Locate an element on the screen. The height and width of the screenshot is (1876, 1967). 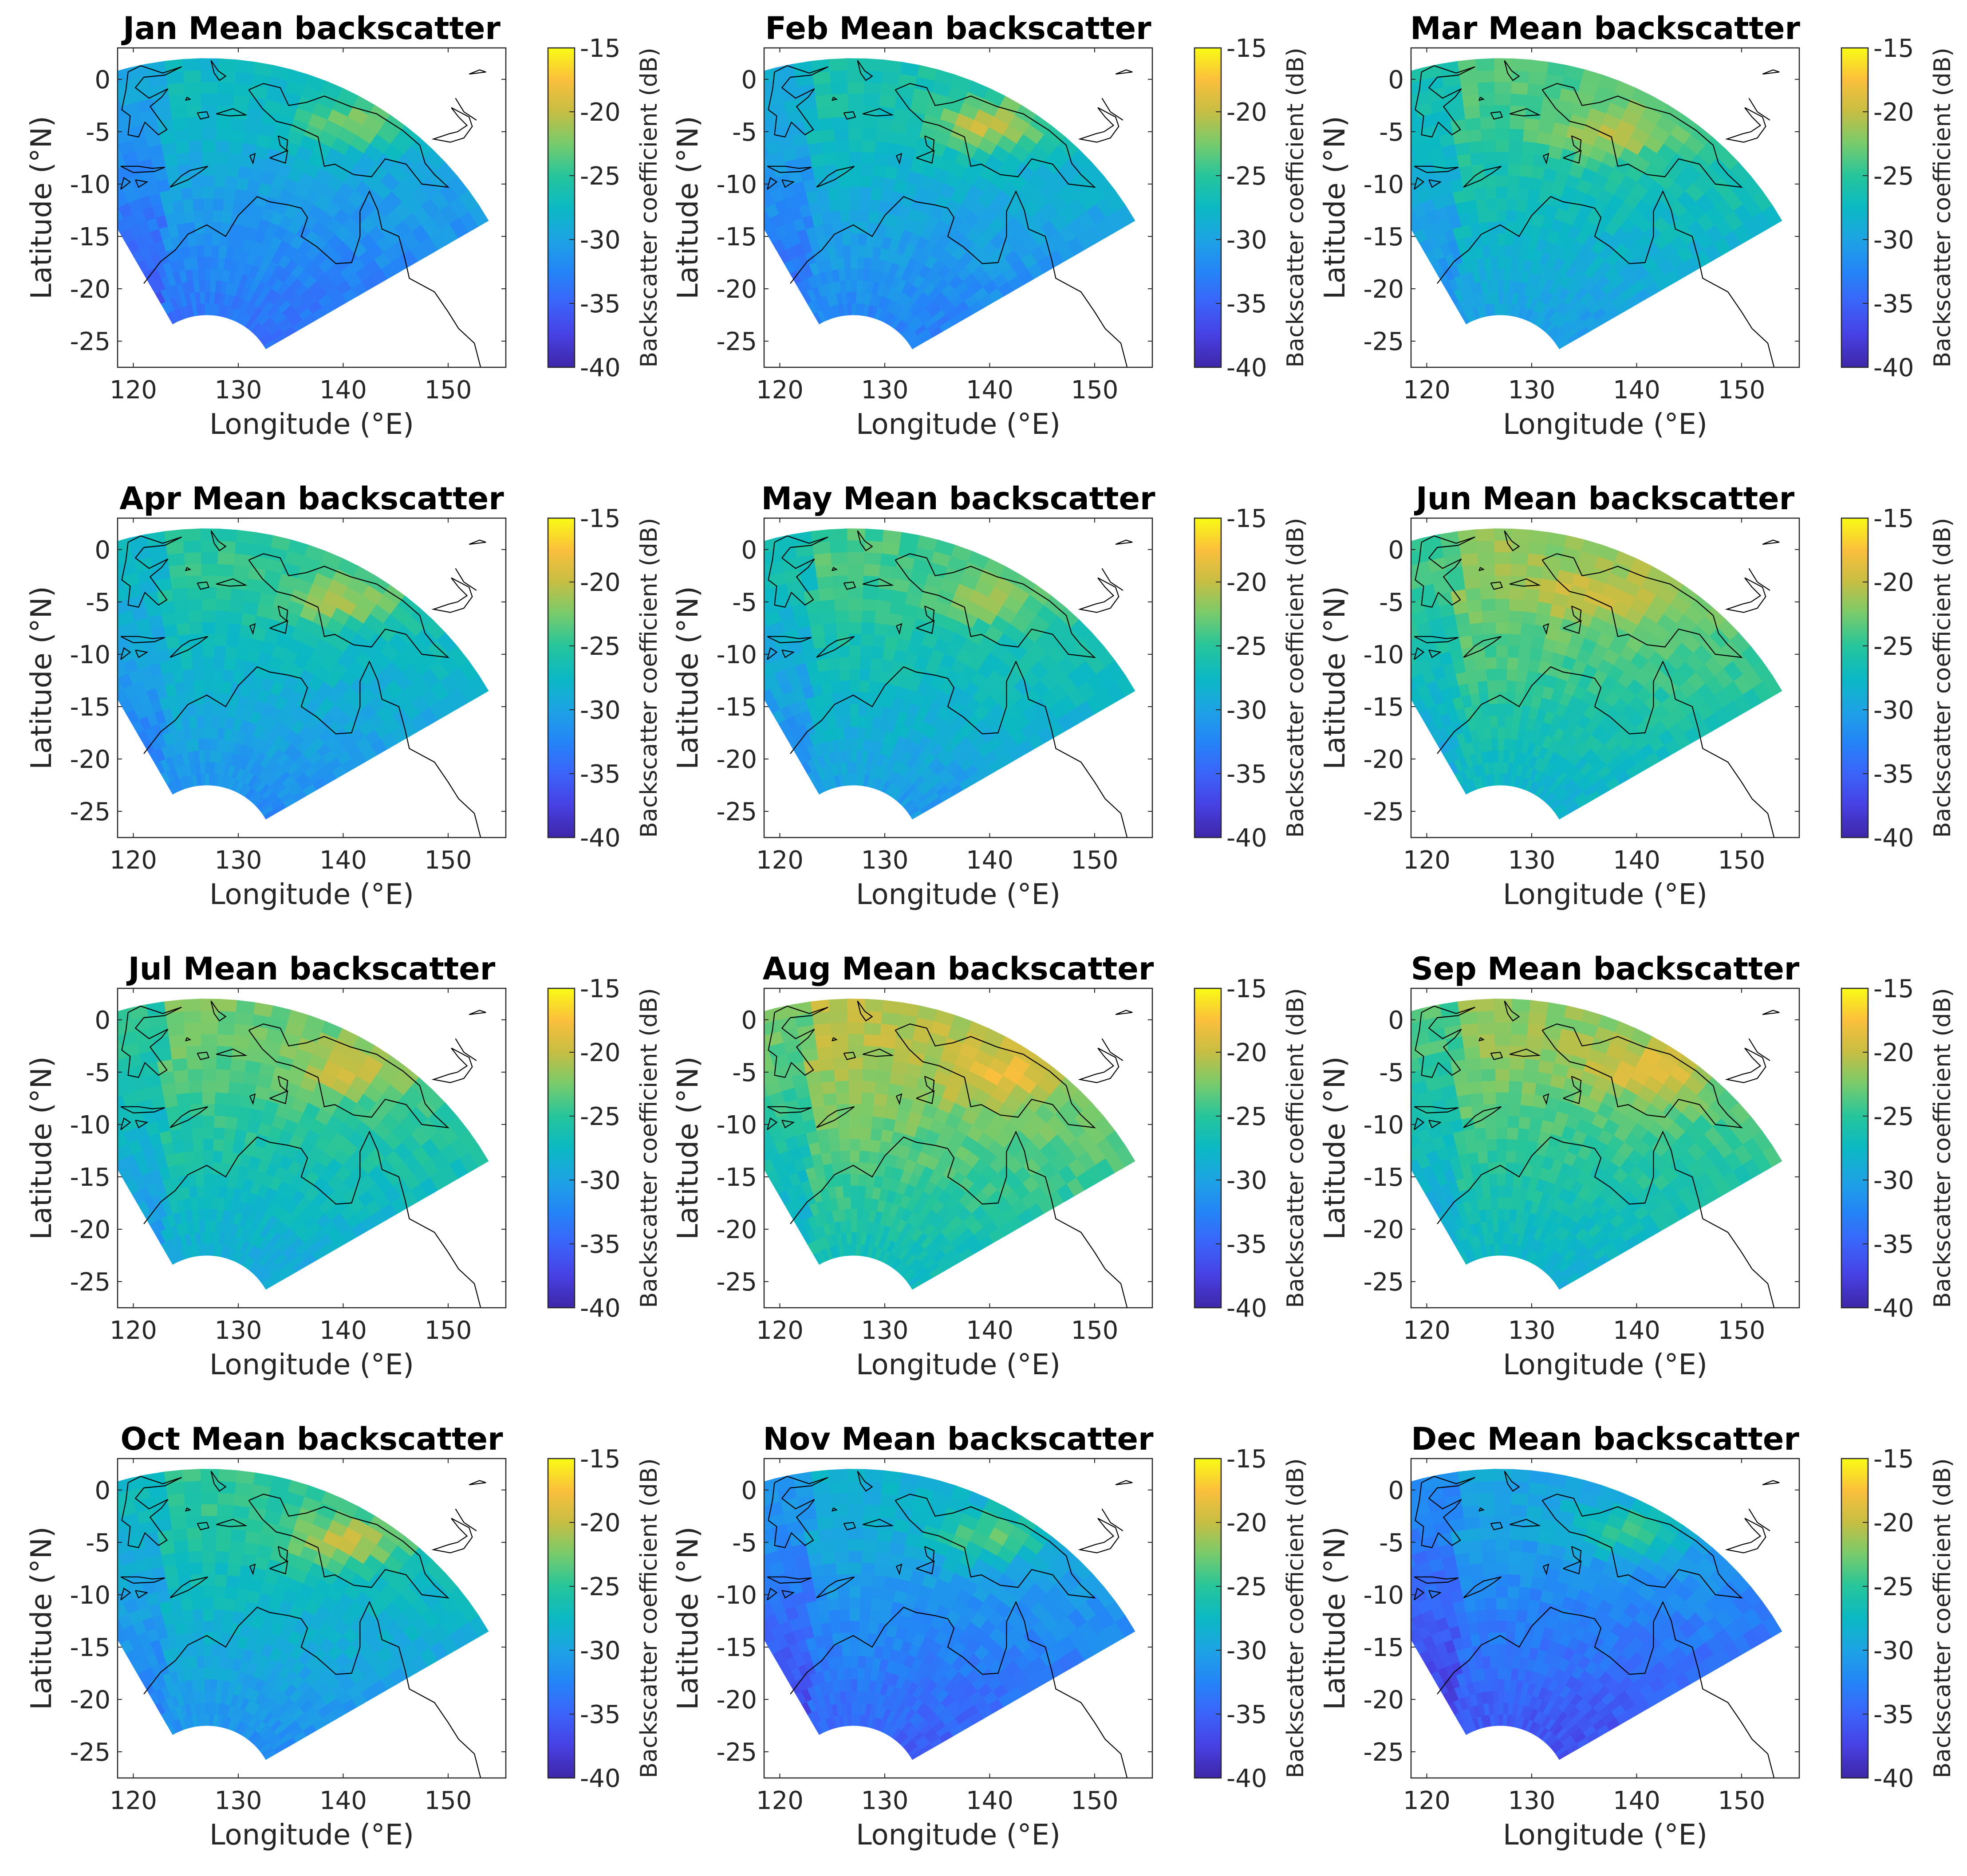
y-tick-label: -5 is located at coordinates (744, 132).